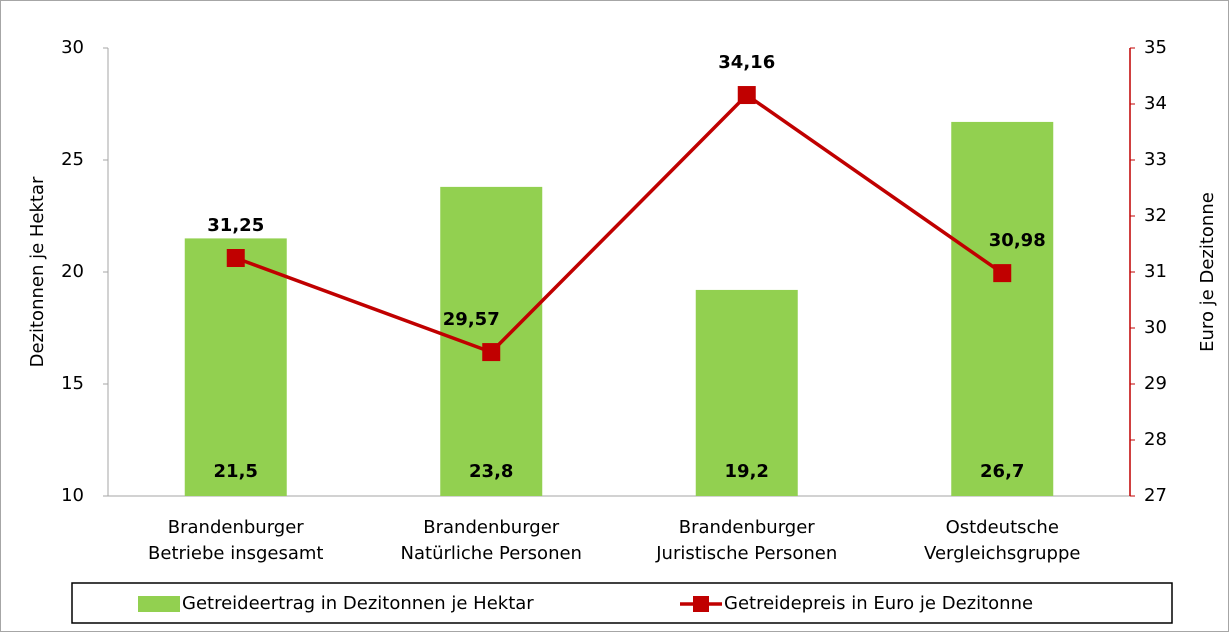  I want to click on x-tick-label: Juristische Personen, so click(746, 553).